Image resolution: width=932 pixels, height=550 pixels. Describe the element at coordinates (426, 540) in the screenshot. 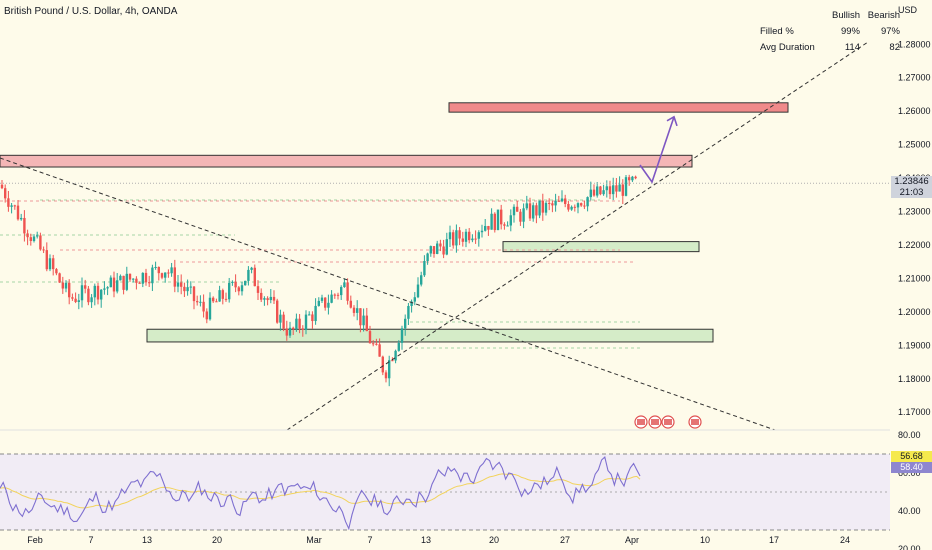

I see `x-tick-label: 13` at that location.